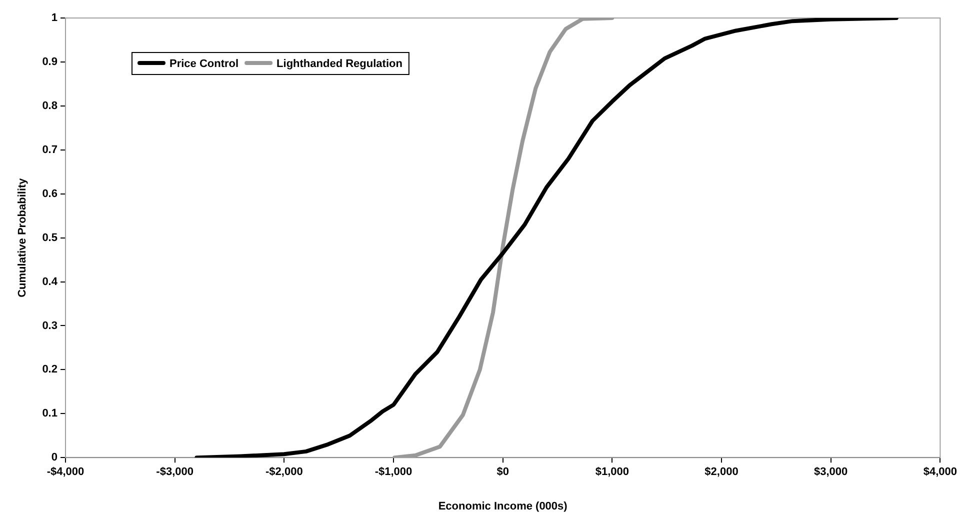 This screenshot has width=968, height=529. I want to click on y-tick-label: 0.5, so click(50, 238).